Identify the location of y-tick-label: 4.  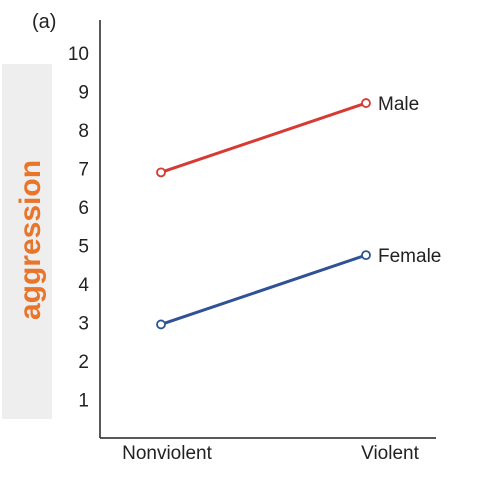
(83, 285).